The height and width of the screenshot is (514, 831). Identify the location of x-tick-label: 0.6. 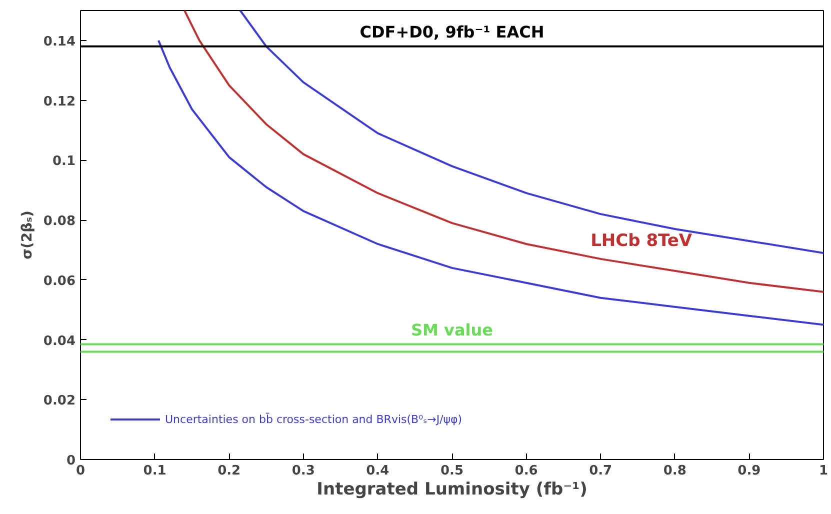
(526, 471).